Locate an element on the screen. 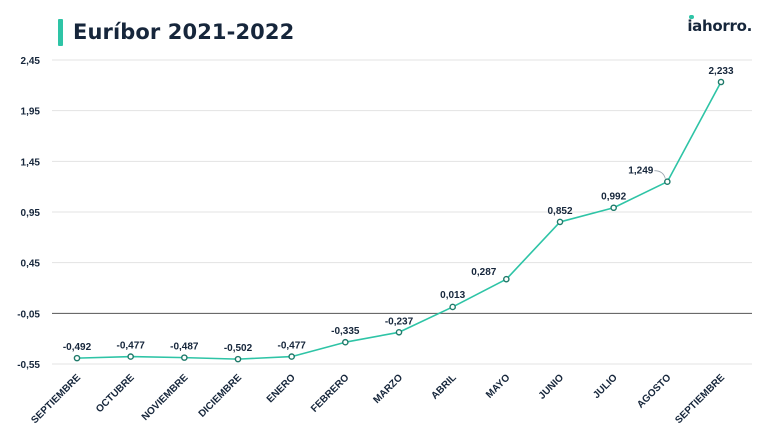 The image size is (768, 444). data-label: 2,233 is located at coordinates (720, 71).